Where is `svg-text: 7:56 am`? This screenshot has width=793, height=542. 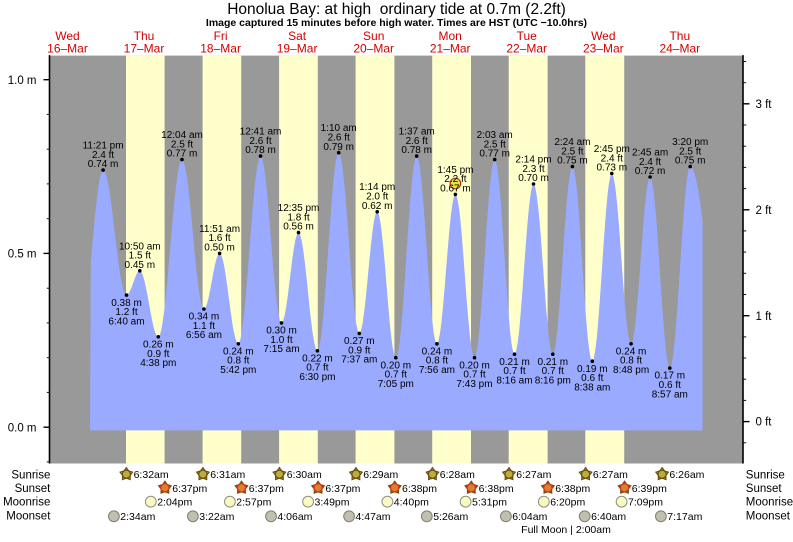
svg-text: 7:56 am is located at coordinates (437, 370).